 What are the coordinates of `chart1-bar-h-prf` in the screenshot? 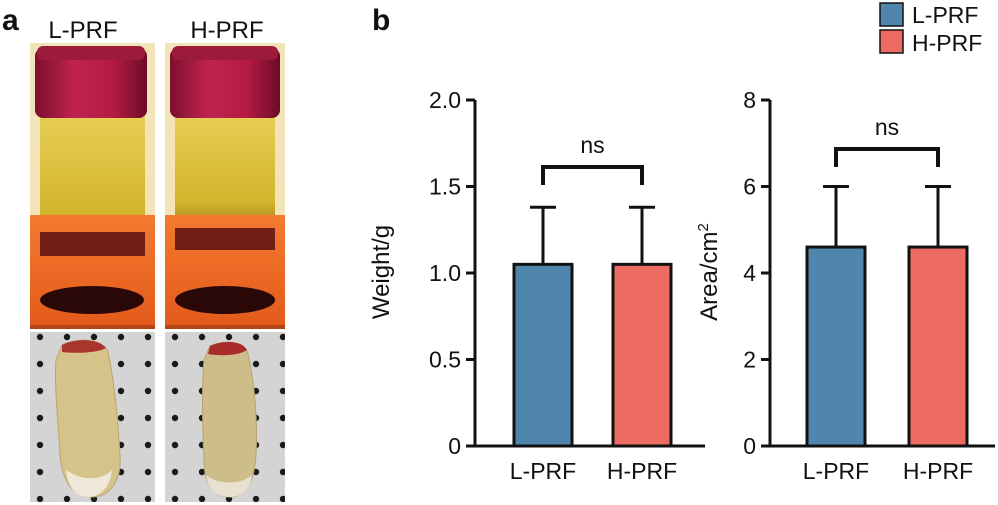 It's located at (642, 355).